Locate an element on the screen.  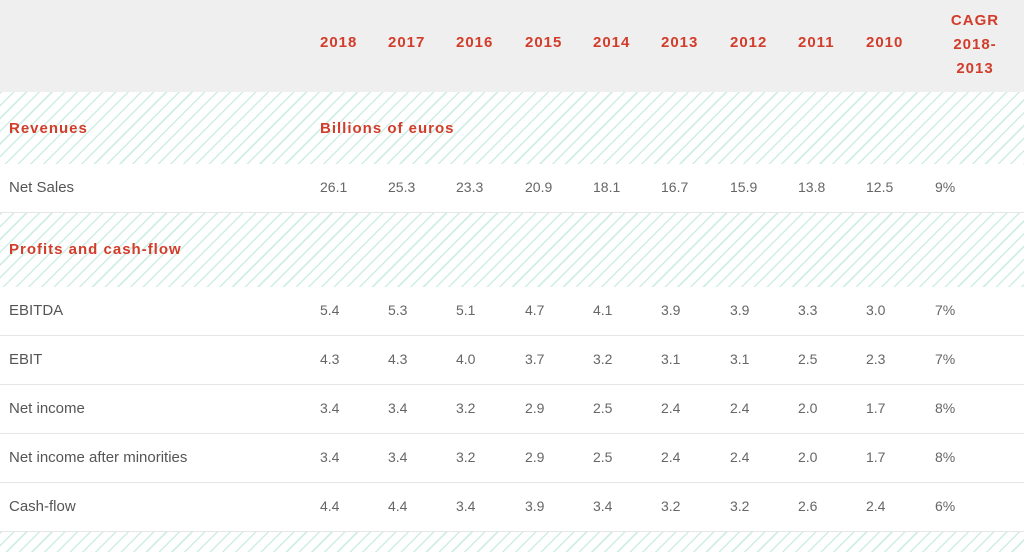
year-header: 2011 is located at coordinates (816, 42).